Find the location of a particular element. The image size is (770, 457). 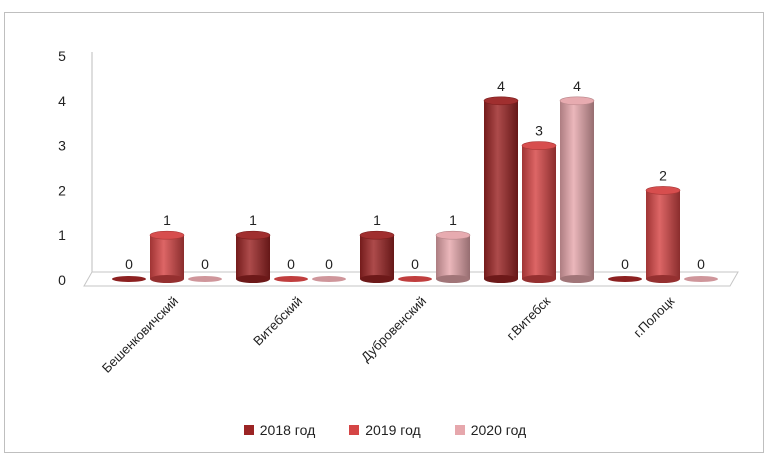

data-label-1-0: 1 is located at coordinates (167, 220).